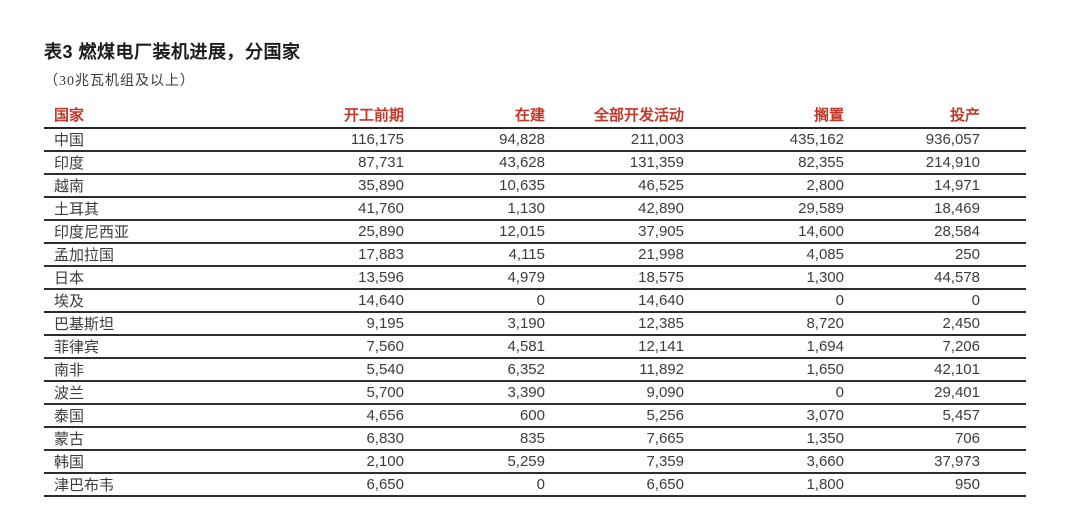 The width and height of the screenshot is (1080, 511). I want to click on country-cell: 孟加拉国, so click(194, 255).